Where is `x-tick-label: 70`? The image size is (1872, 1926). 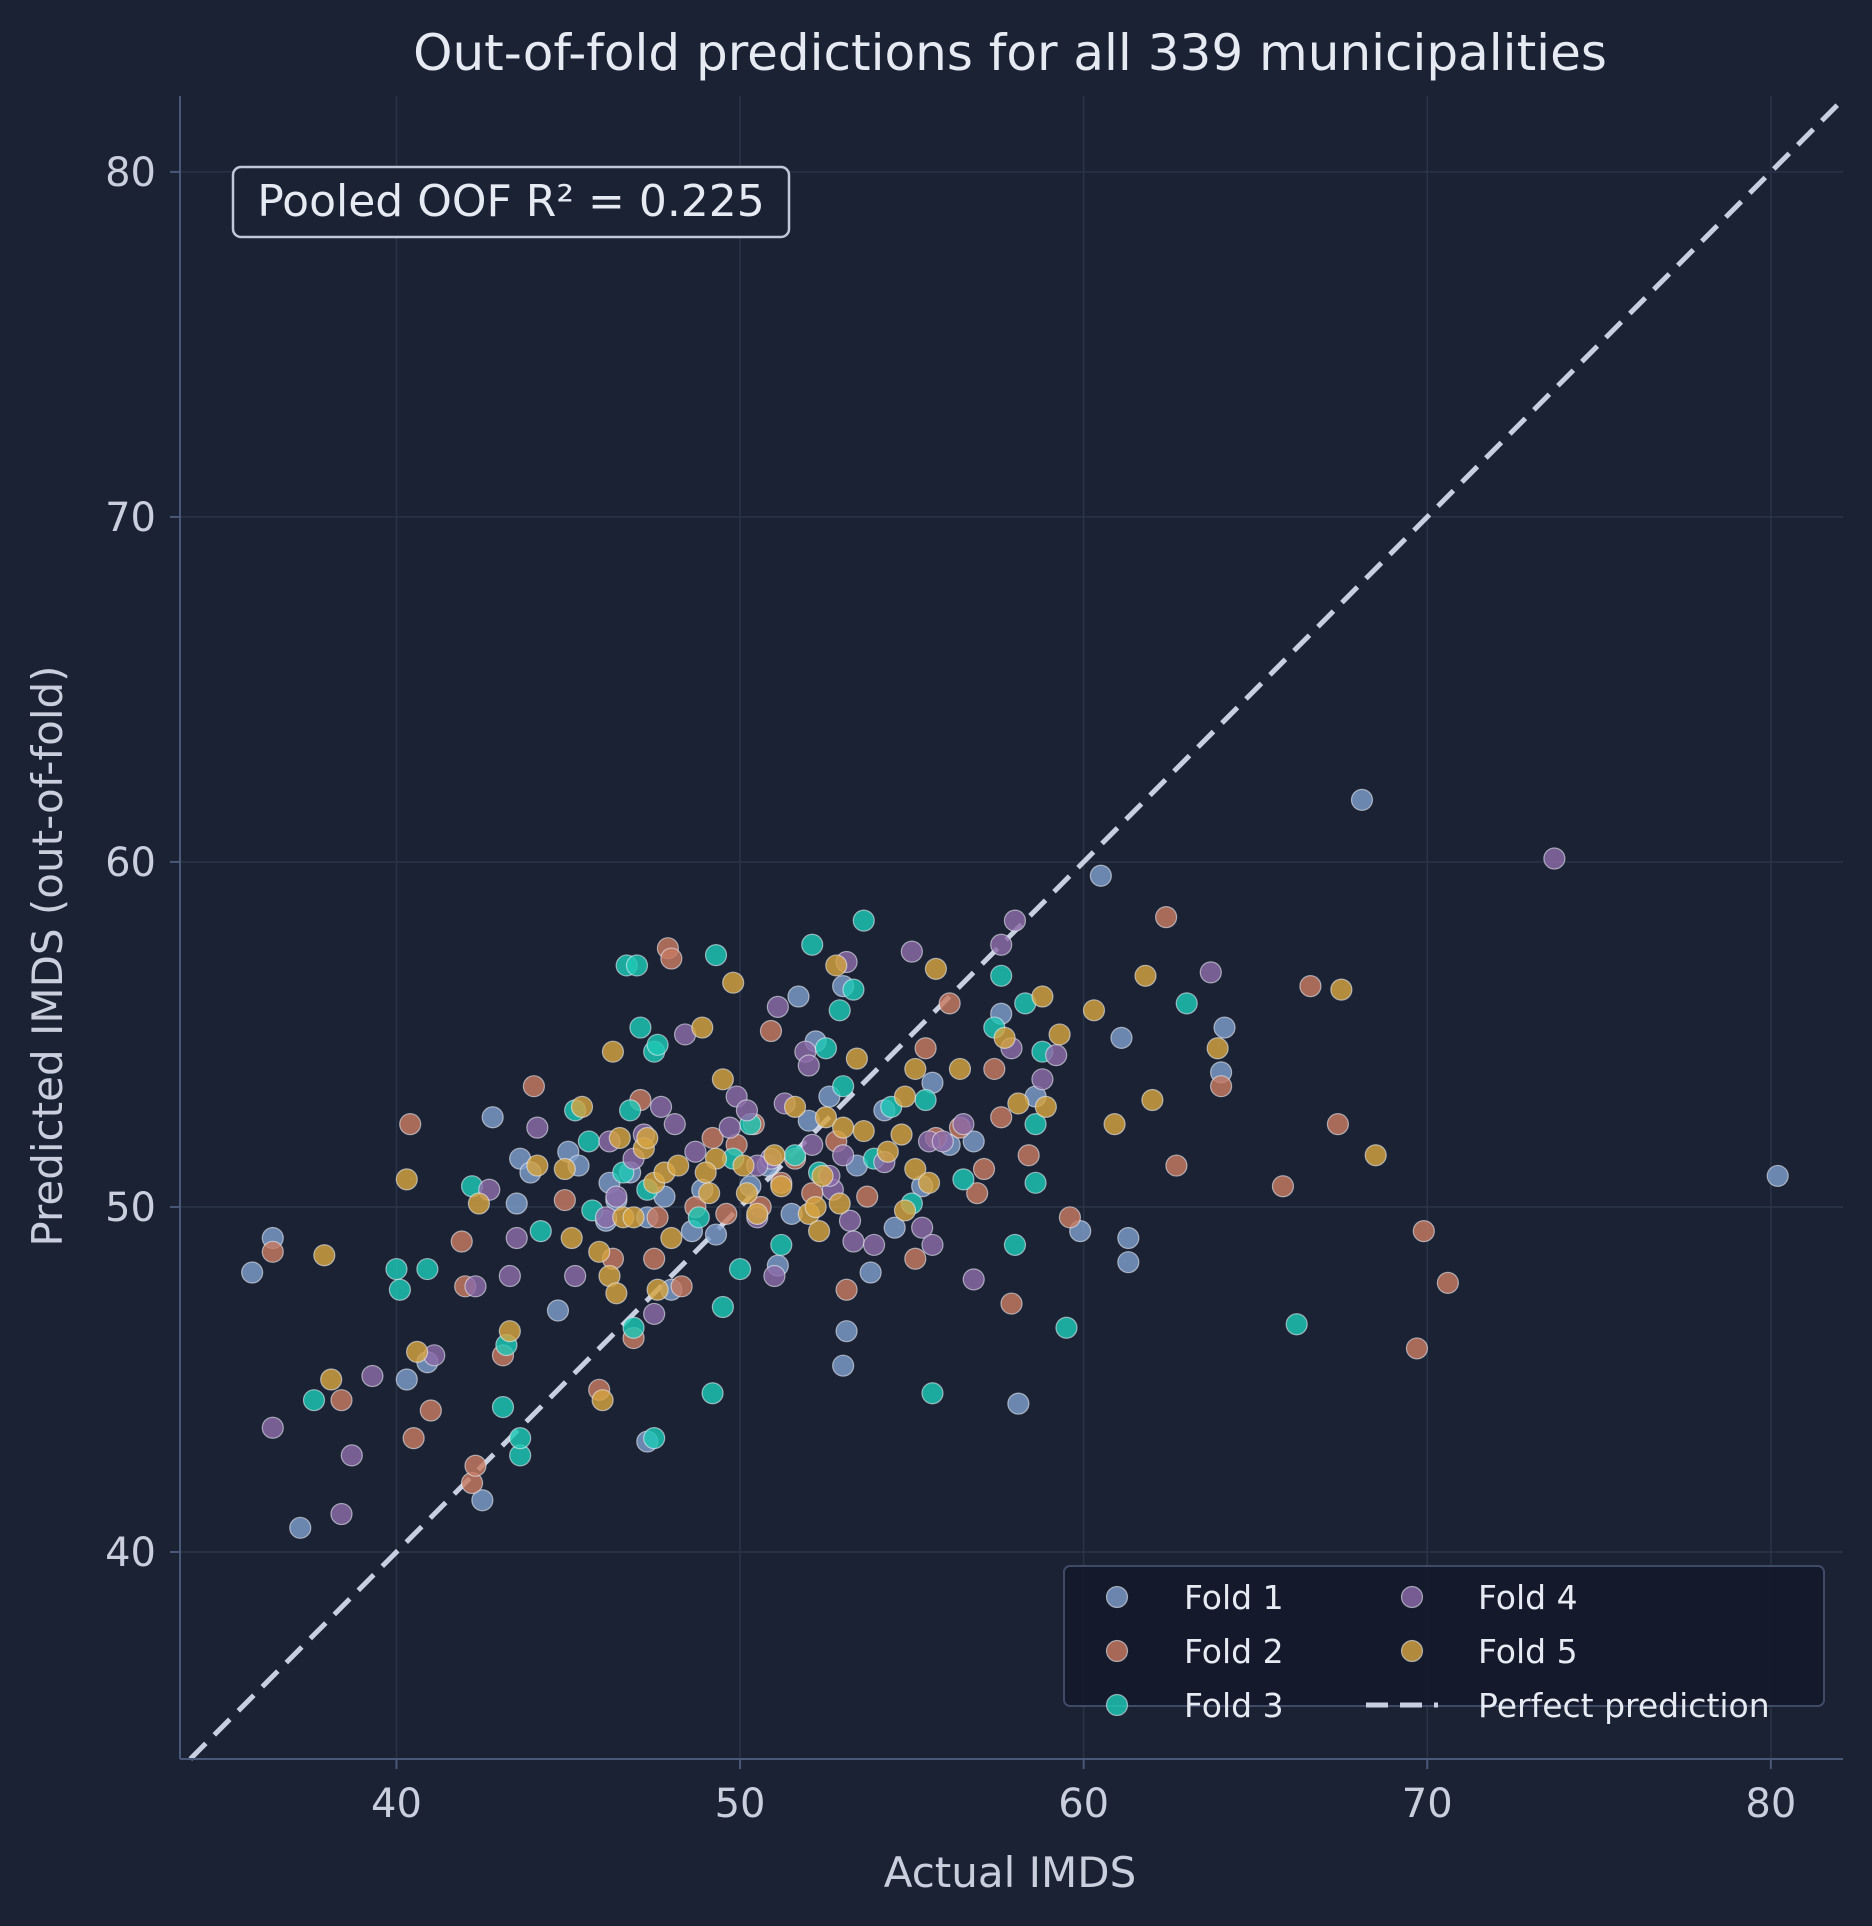
x-tick-label: 70 is located at coordinates (1427, 1804).